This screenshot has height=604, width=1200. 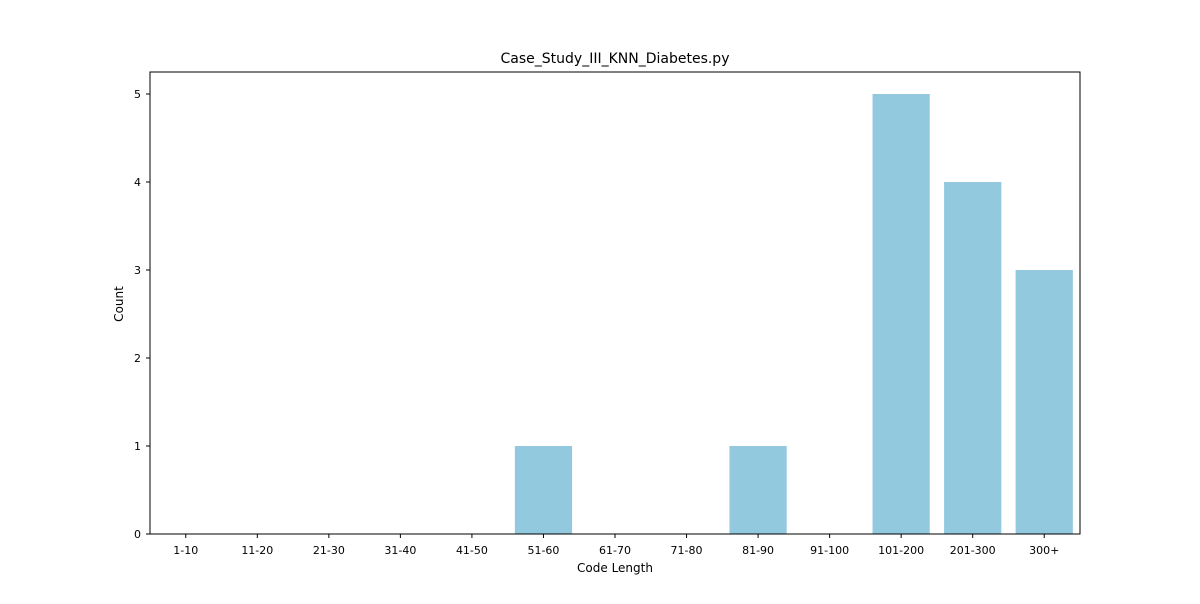 What do you see at coordinates (137, 270) in the screenshot?
I see `y-tick-label: 3` at bounding box center [137, 270].